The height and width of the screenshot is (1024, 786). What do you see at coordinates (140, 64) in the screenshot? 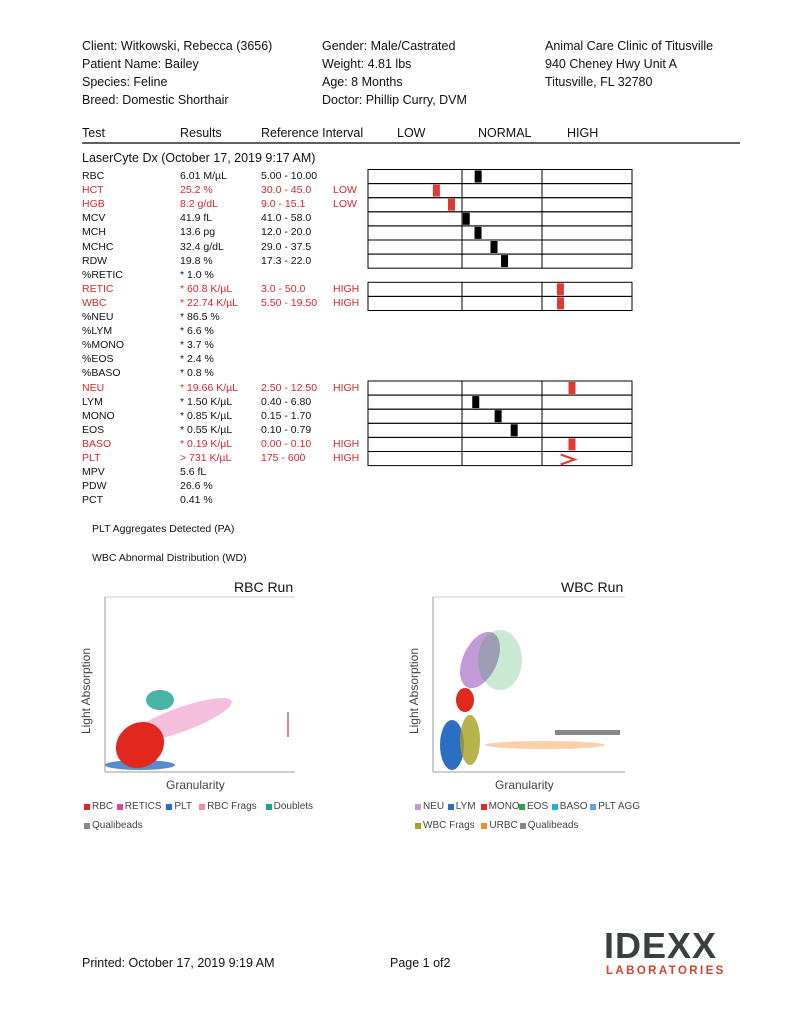
I see `header-line: Patient Name: Bailey` at bounding box center [140, 64].